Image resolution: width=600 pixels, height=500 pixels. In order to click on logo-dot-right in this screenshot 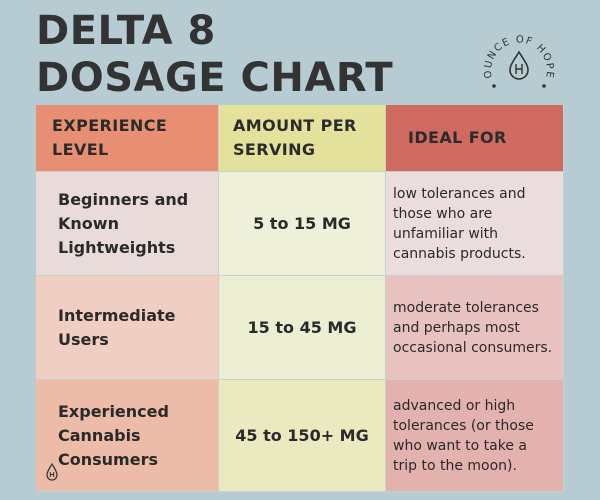, I will do `click(544, 86)`.